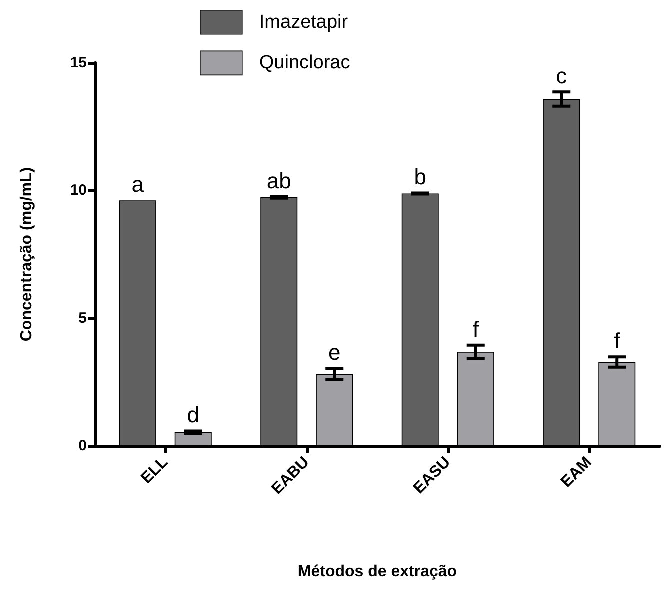  I want to click on y-axis-title: Concentração (mg/mL), so click(27, 254).